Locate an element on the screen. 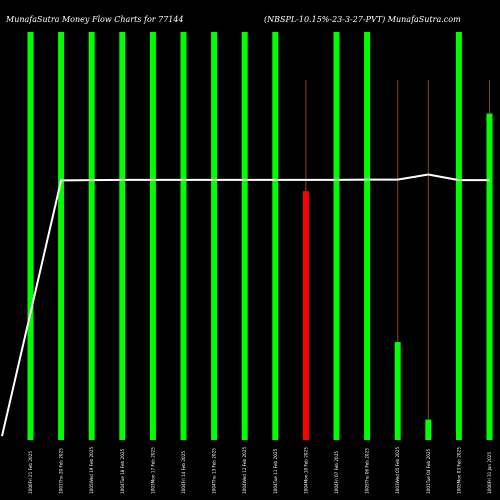 The width and height of the screenshot is (500, 500). x-tick-label: 1004Thu 13 Feb 2025 is located at coordinates (214, 471).